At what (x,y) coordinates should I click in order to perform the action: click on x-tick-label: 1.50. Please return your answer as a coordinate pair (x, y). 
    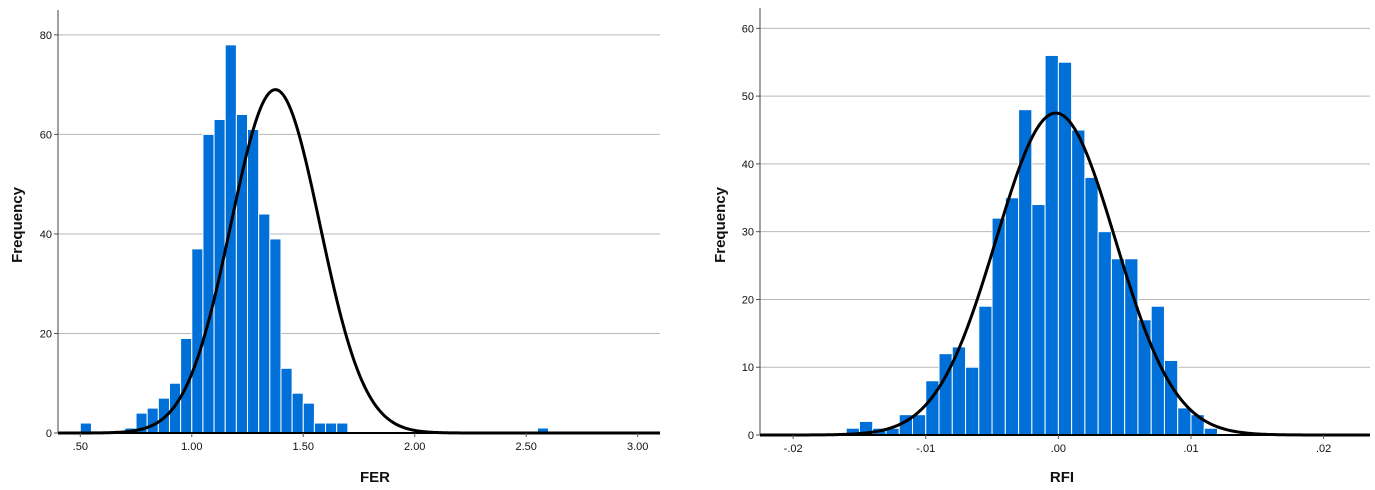
    Looking at the image, I should click on (303, 447).